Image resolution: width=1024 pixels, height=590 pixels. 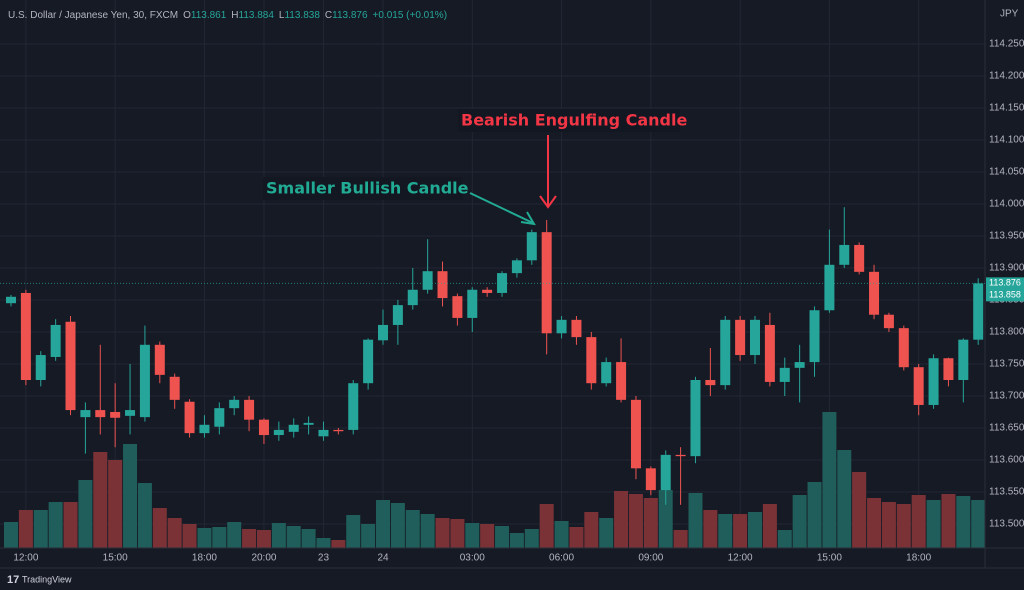 What do you see at coordinates (25, 558) in the screenshot?
I see `x-tick-label: 12:00` at bounding box center [25, 558].